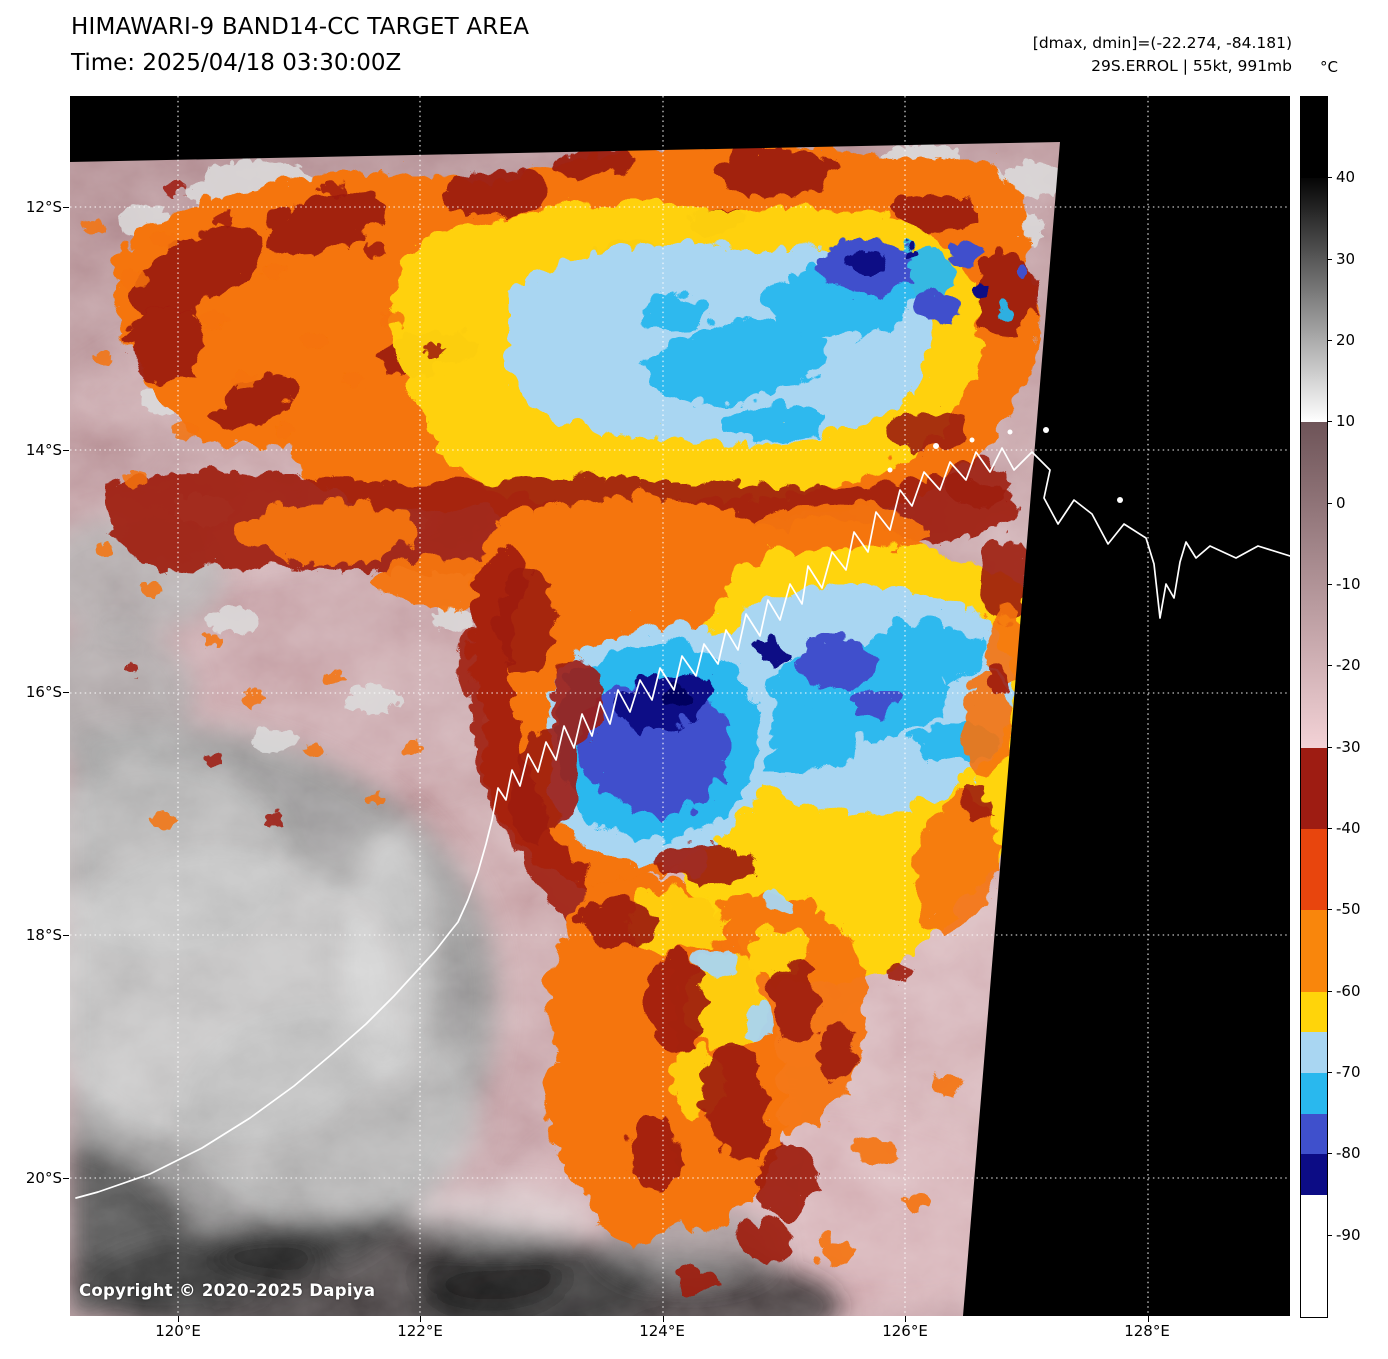 The height and width of the screenshot is (1359, 1388). I want to click on x-axis-label: 128°E, so click(1147, 1331).